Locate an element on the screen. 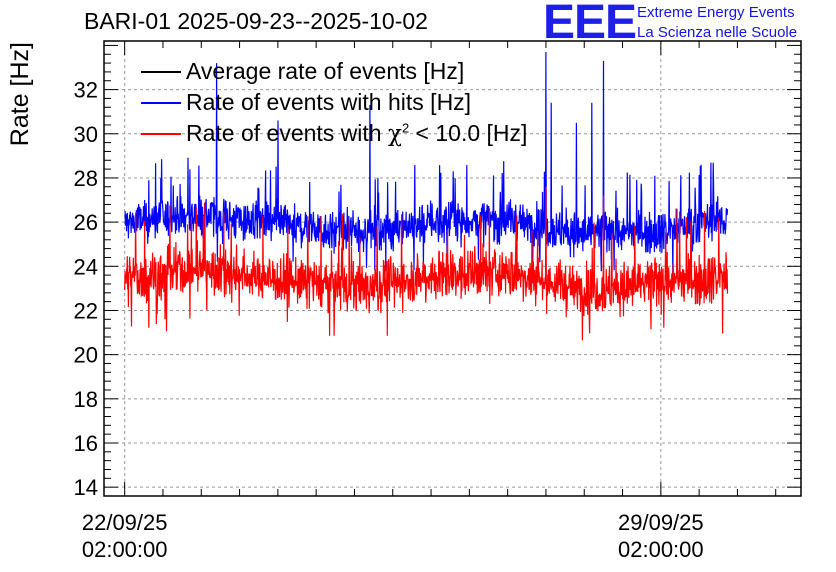 The width and height of the screenshot is (836, 572). y-tick-label: 24 is located at coordinates (86, 266).